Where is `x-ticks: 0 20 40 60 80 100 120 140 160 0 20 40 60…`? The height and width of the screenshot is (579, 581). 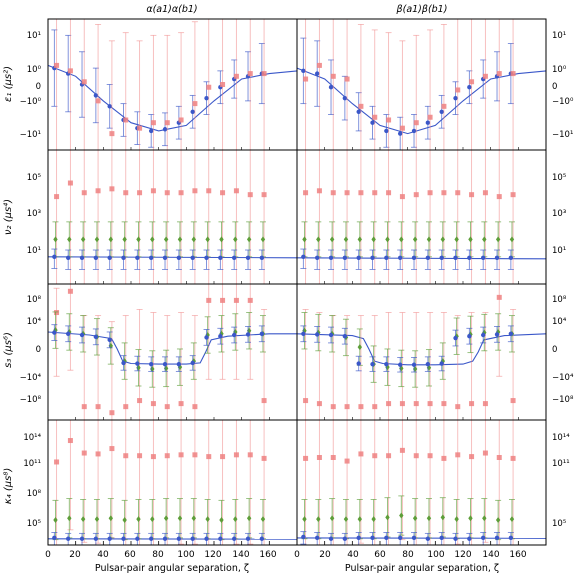 x-ticks: 0 20 40 60 80 100 120 140 160 0 20 40 60… is located at coordinates (286, 555).